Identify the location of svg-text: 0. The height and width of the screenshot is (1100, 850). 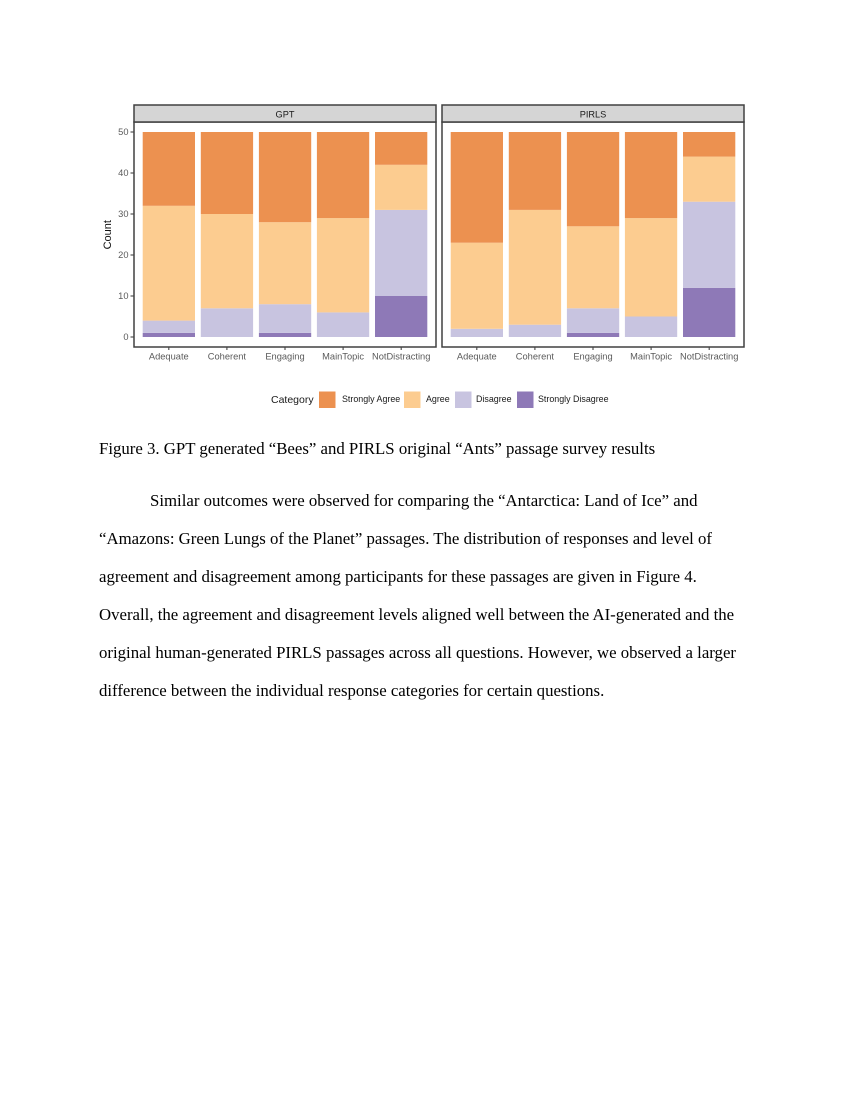
(125, 337).